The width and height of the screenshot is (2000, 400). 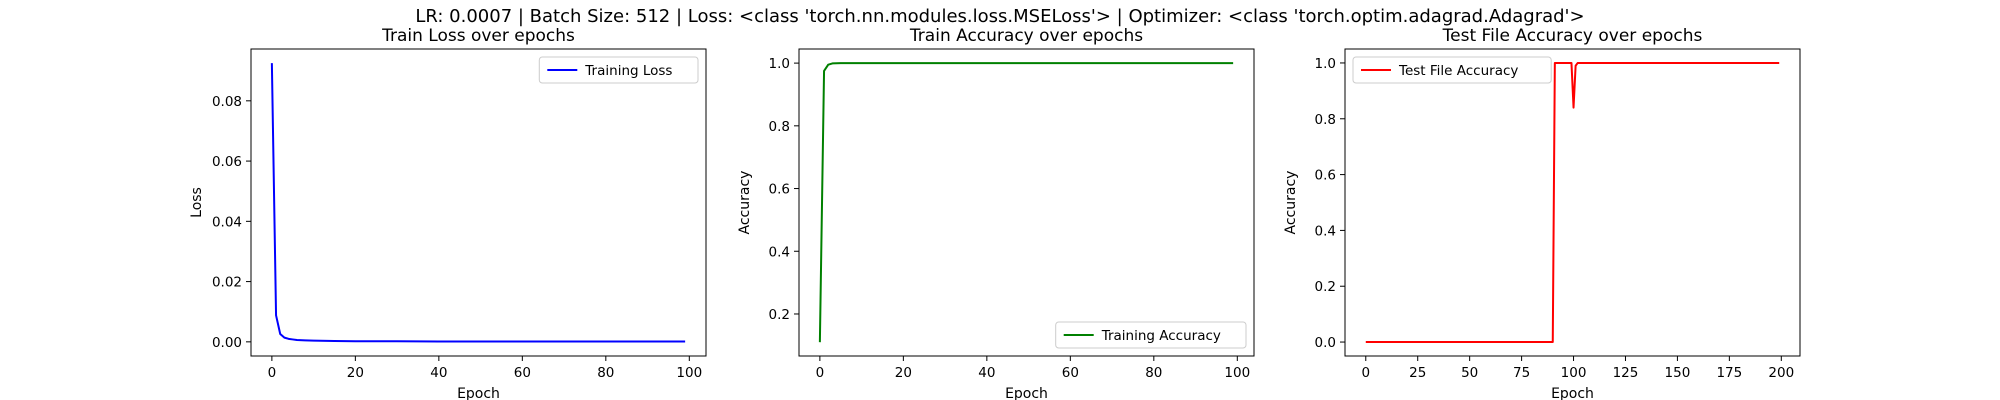 I want to click on legend-label: Training Accuracy, so click(x=1161, y=336).